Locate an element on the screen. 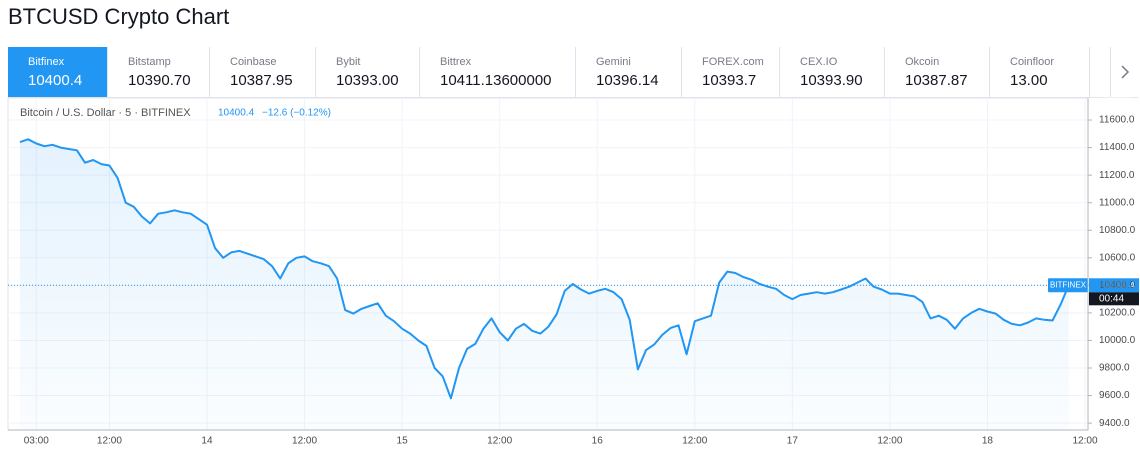 The width and height of the screenshot is (1140, 455). y-tick-label: 9800.0 is located at coordinates (1114, 368).